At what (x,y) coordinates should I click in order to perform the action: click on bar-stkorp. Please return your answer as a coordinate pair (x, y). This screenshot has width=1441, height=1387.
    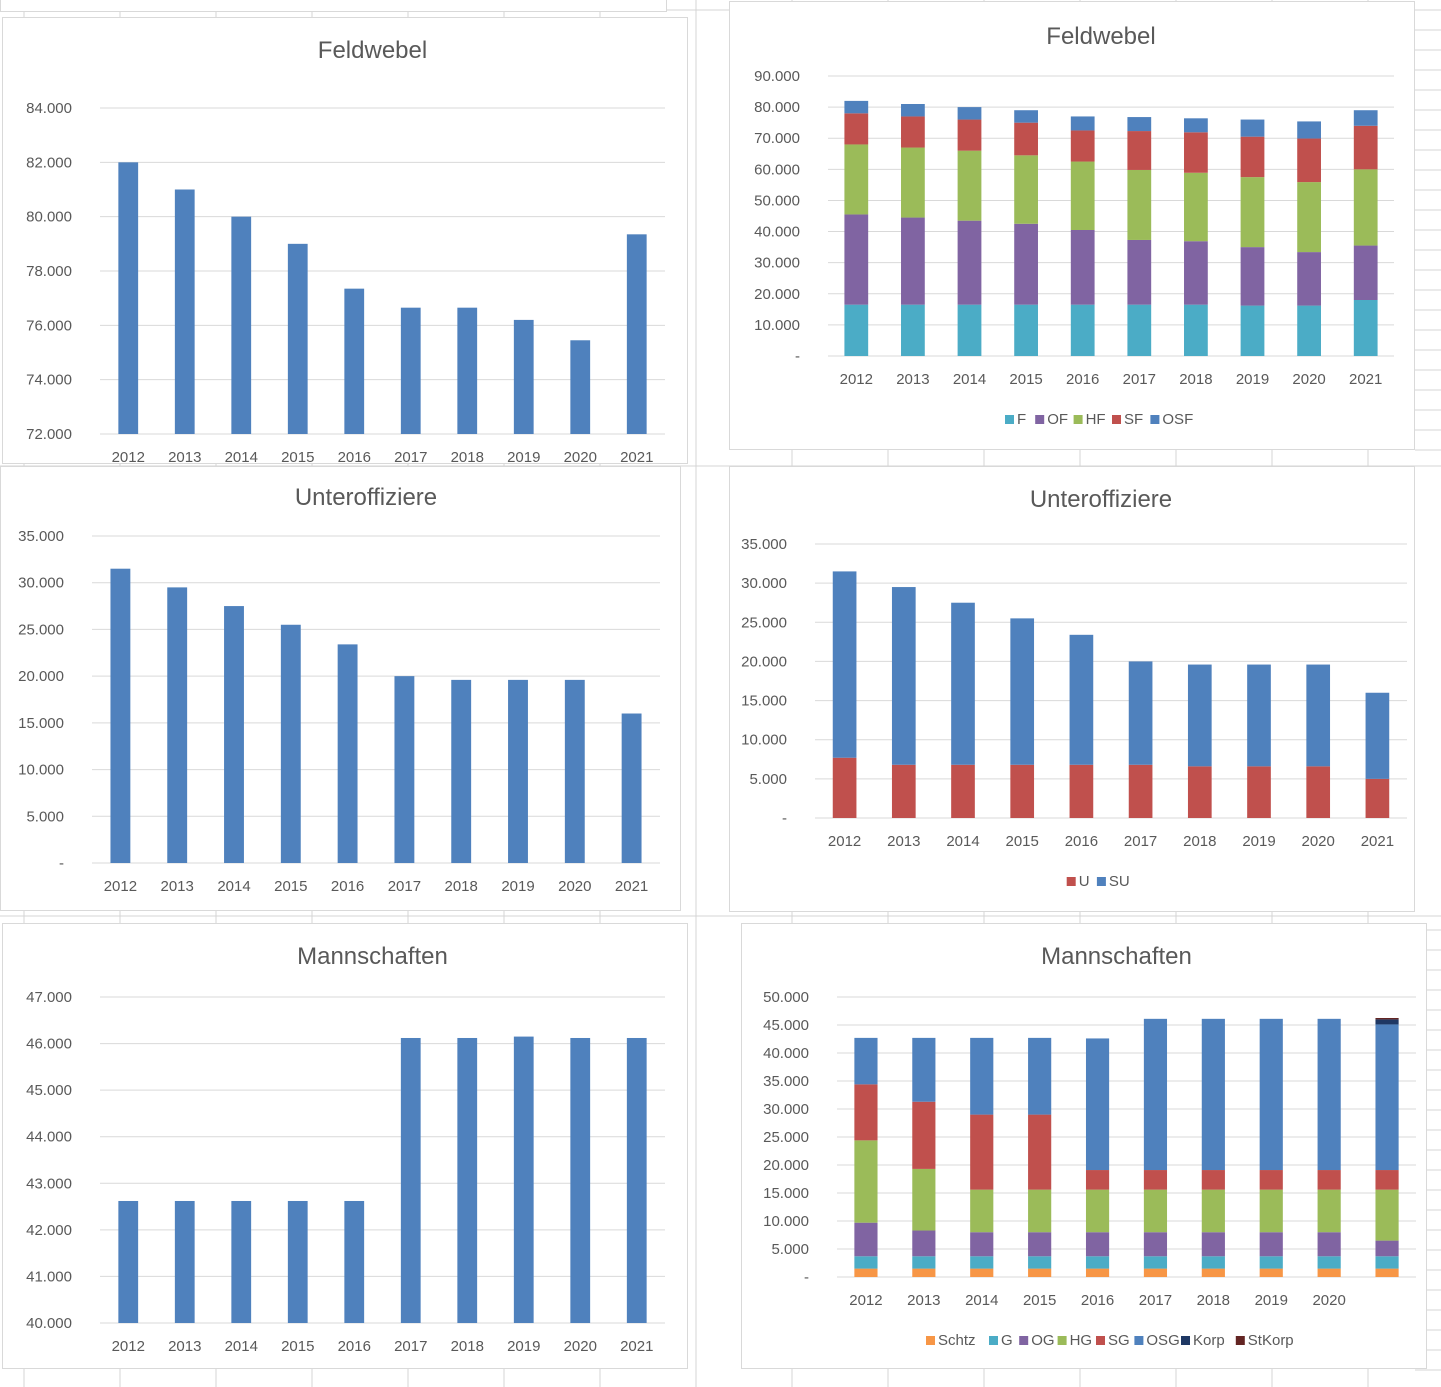
    Looking at the image, I should click on (1387, 1019).